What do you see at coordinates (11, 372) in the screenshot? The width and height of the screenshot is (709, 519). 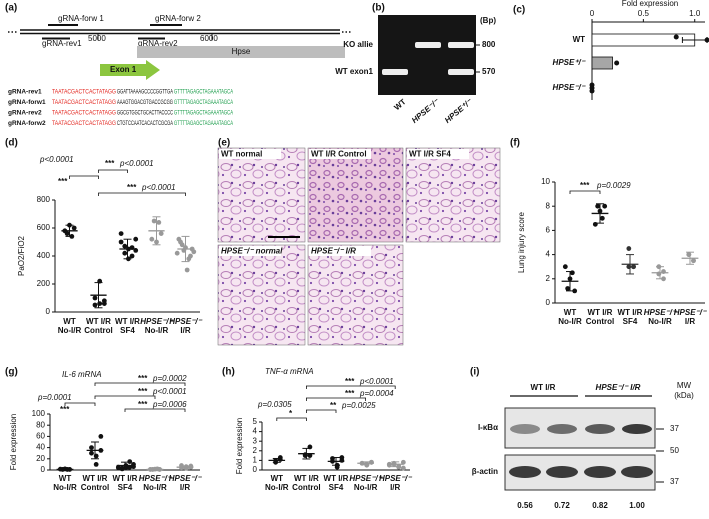 I see `panel-label: (g)` at bounding box center [11, 372].